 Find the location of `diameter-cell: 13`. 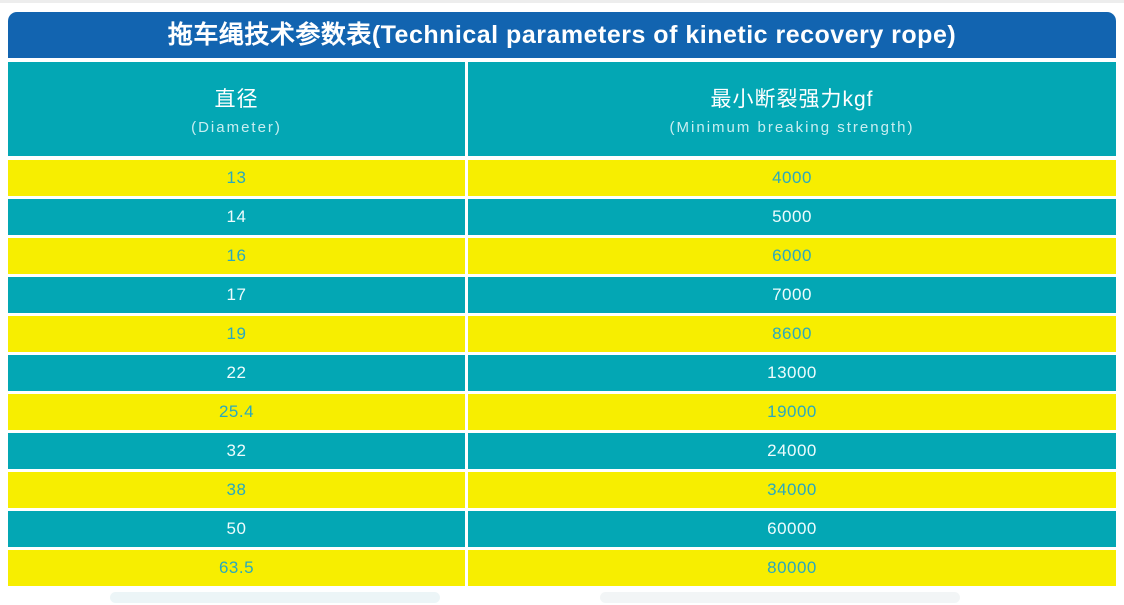

diameter-cell: 13 is located at coordinates (236, 178).